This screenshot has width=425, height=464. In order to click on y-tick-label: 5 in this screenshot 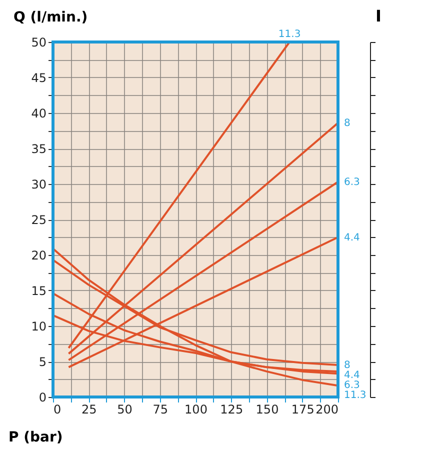, I will do `click(42, 362)`.